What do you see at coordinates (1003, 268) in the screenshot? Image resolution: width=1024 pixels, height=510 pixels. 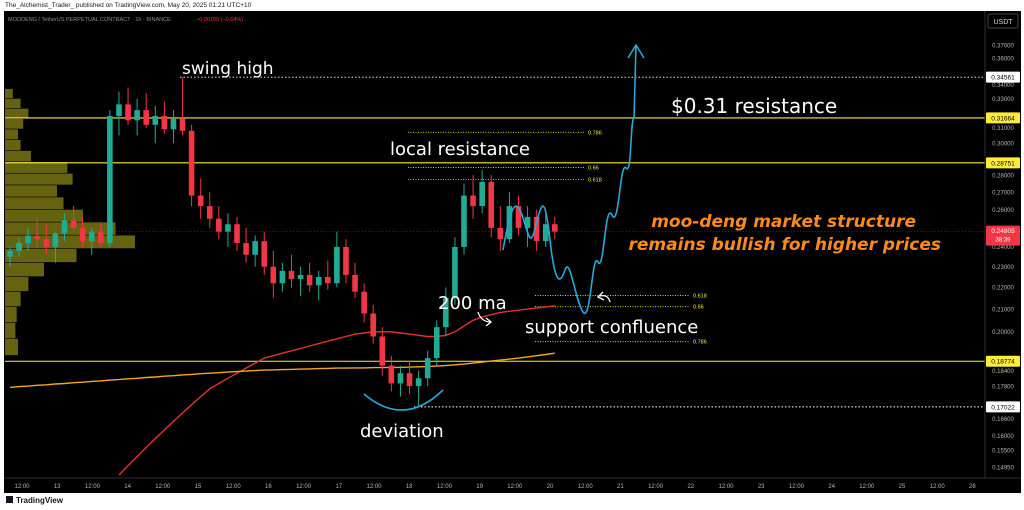 I see `y-tick-label: 0.23000` at bounding box center [1003, 268].